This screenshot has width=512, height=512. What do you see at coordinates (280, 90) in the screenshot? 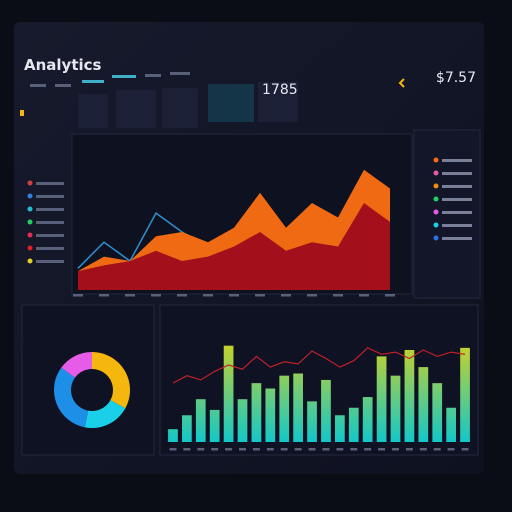
I see `stat-value: 1785` at bounding box center [280, 90].